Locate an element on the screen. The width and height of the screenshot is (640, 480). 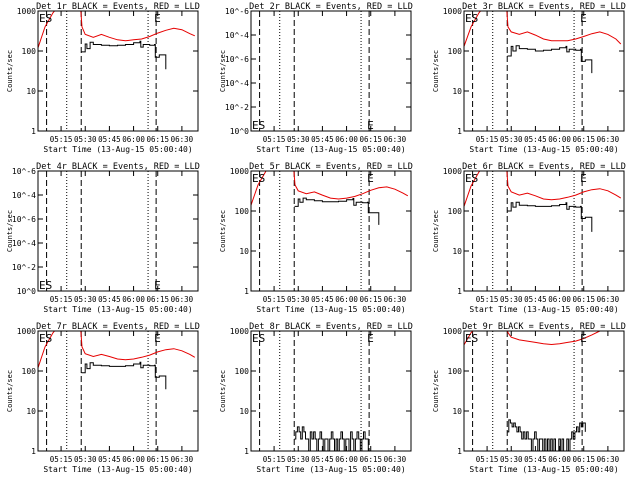
panel-title: Det 9r BLACK = Events, RED = LLD is located at coordinates (544, 327).